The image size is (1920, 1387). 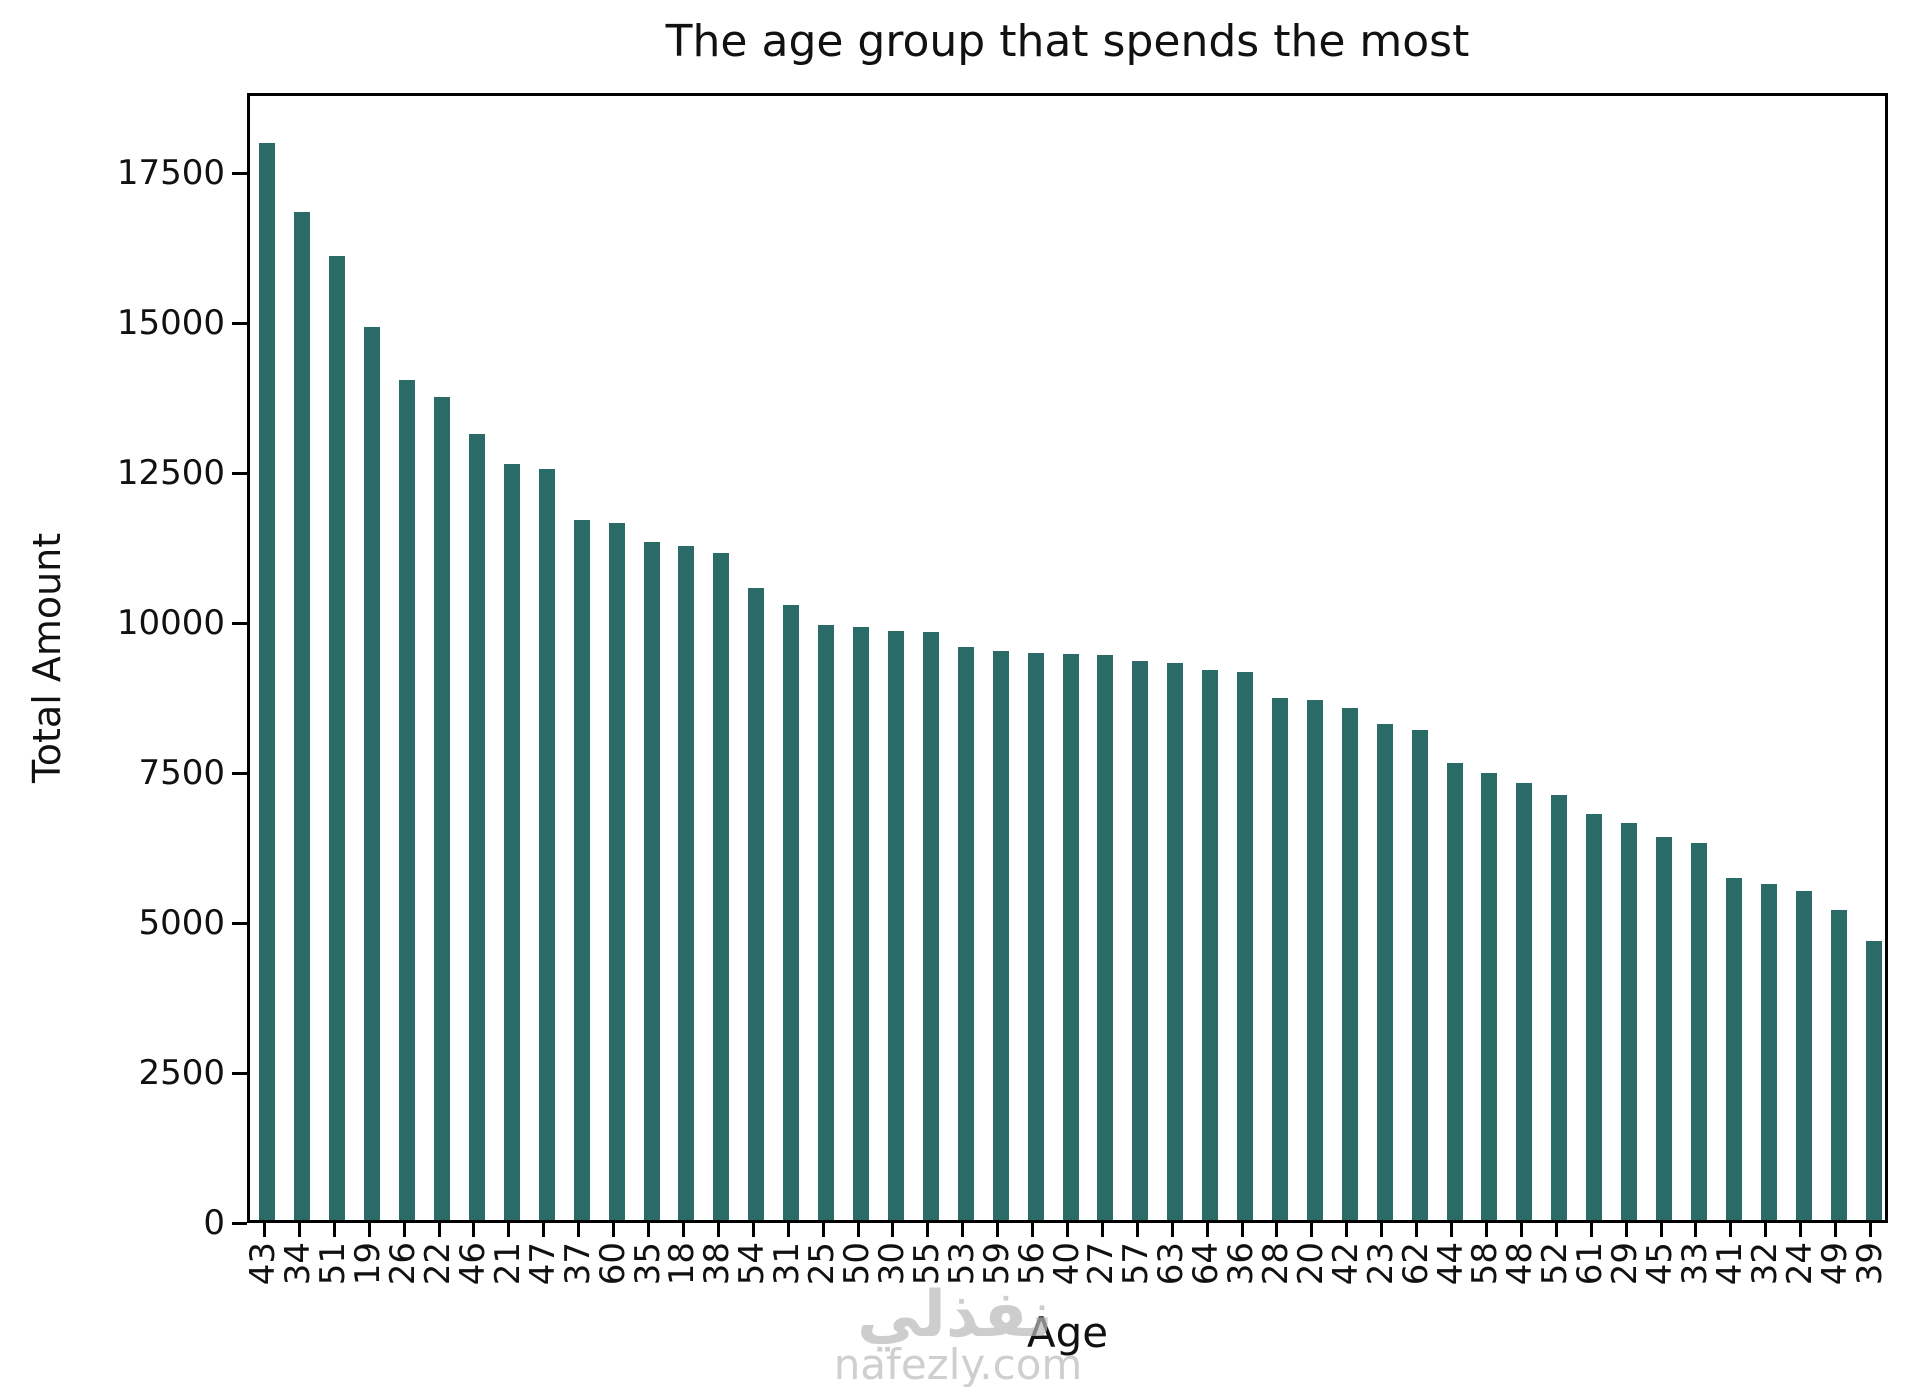 I want to click on y-tick-label: 2500, so click(x=181, y=1073).